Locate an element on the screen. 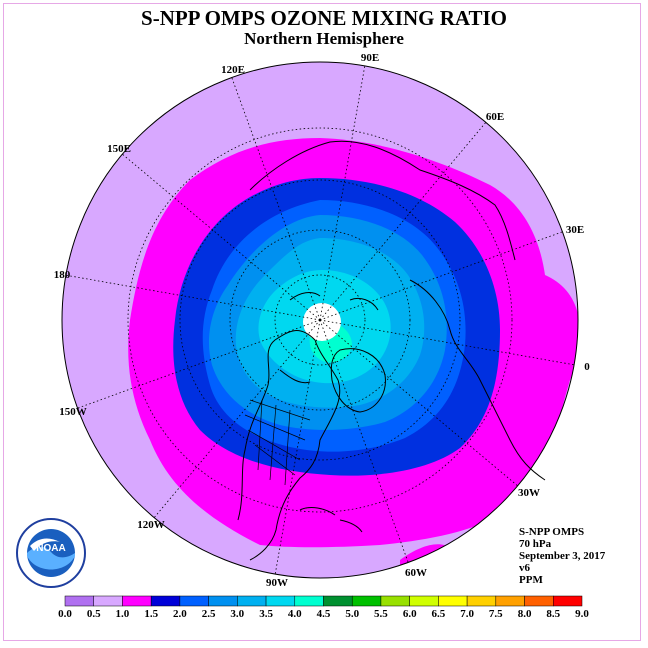  polar-data-gap is located at coordinates (322, 322).